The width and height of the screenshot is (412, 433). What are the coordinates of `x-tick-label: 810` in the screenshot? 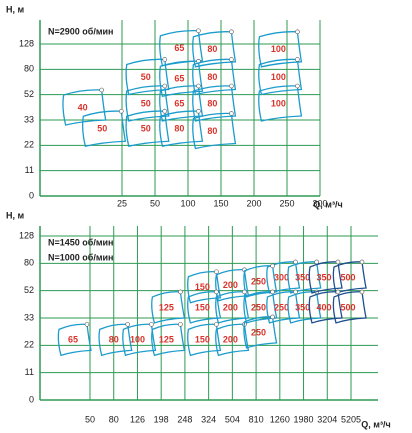 It's located at (256, 419).